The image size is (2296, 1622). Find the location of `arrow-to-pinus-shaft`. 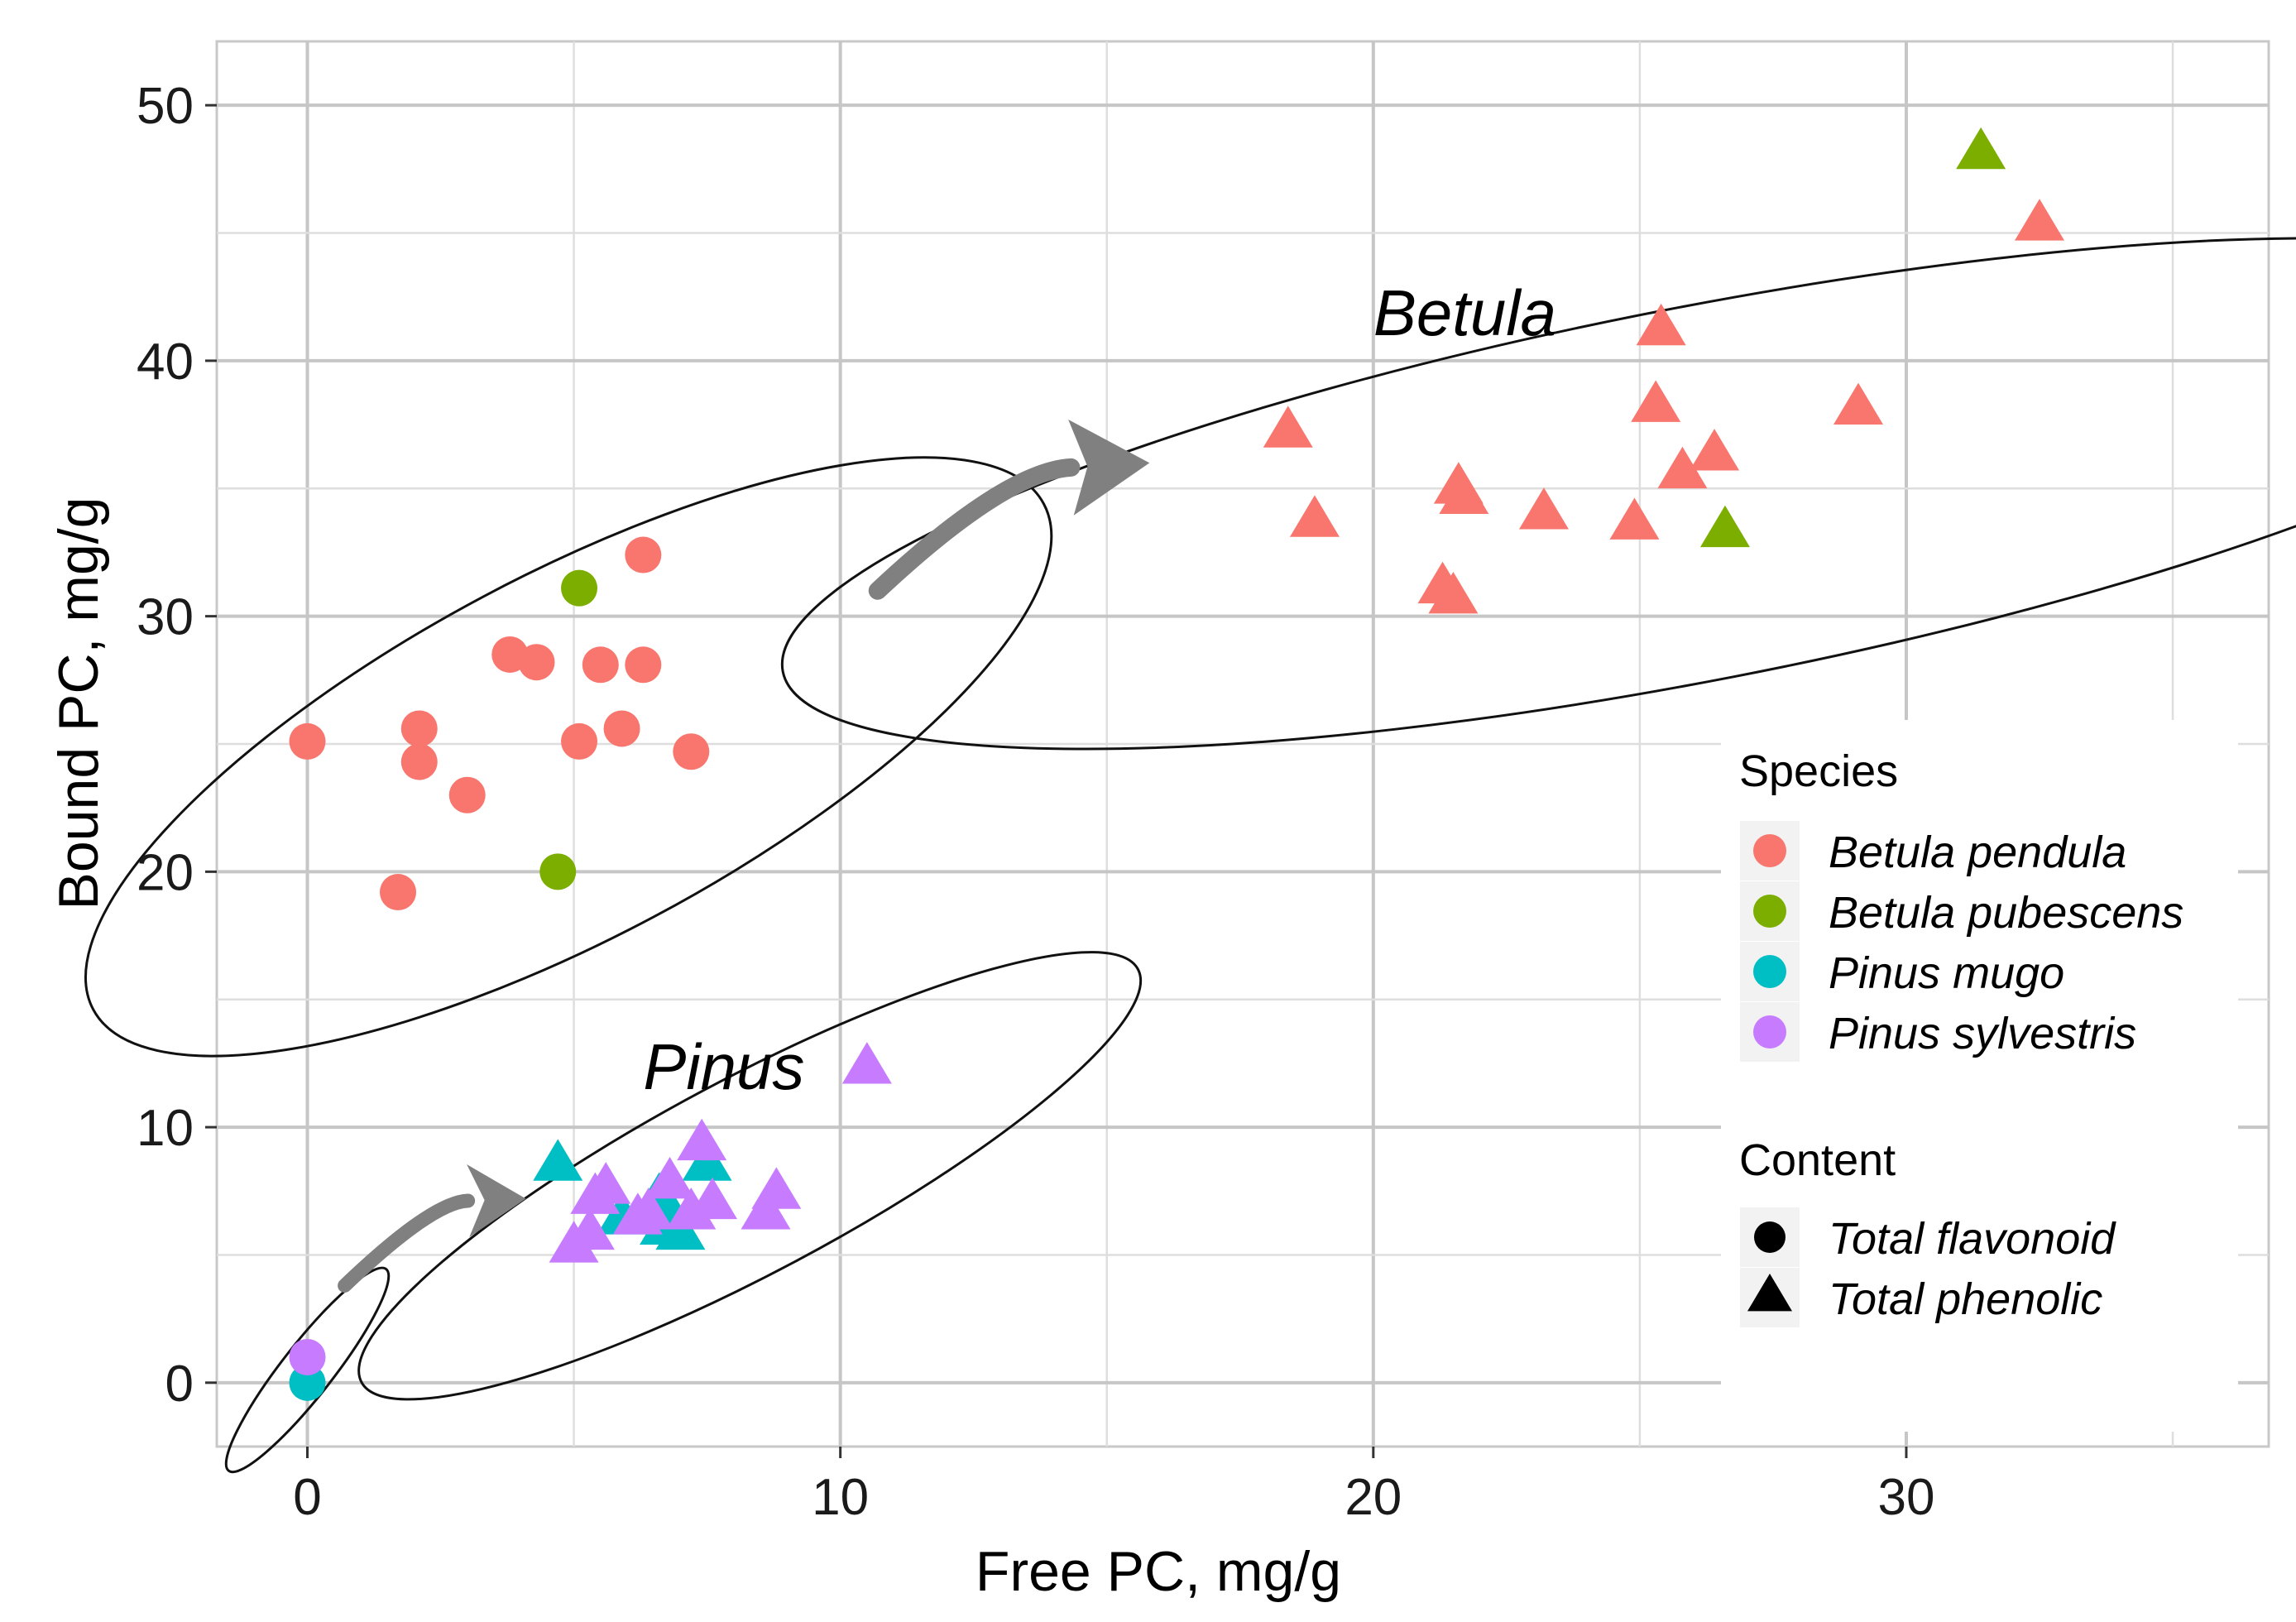

arrow-to-pinus-shaft is located at coordinates (407, 1243).